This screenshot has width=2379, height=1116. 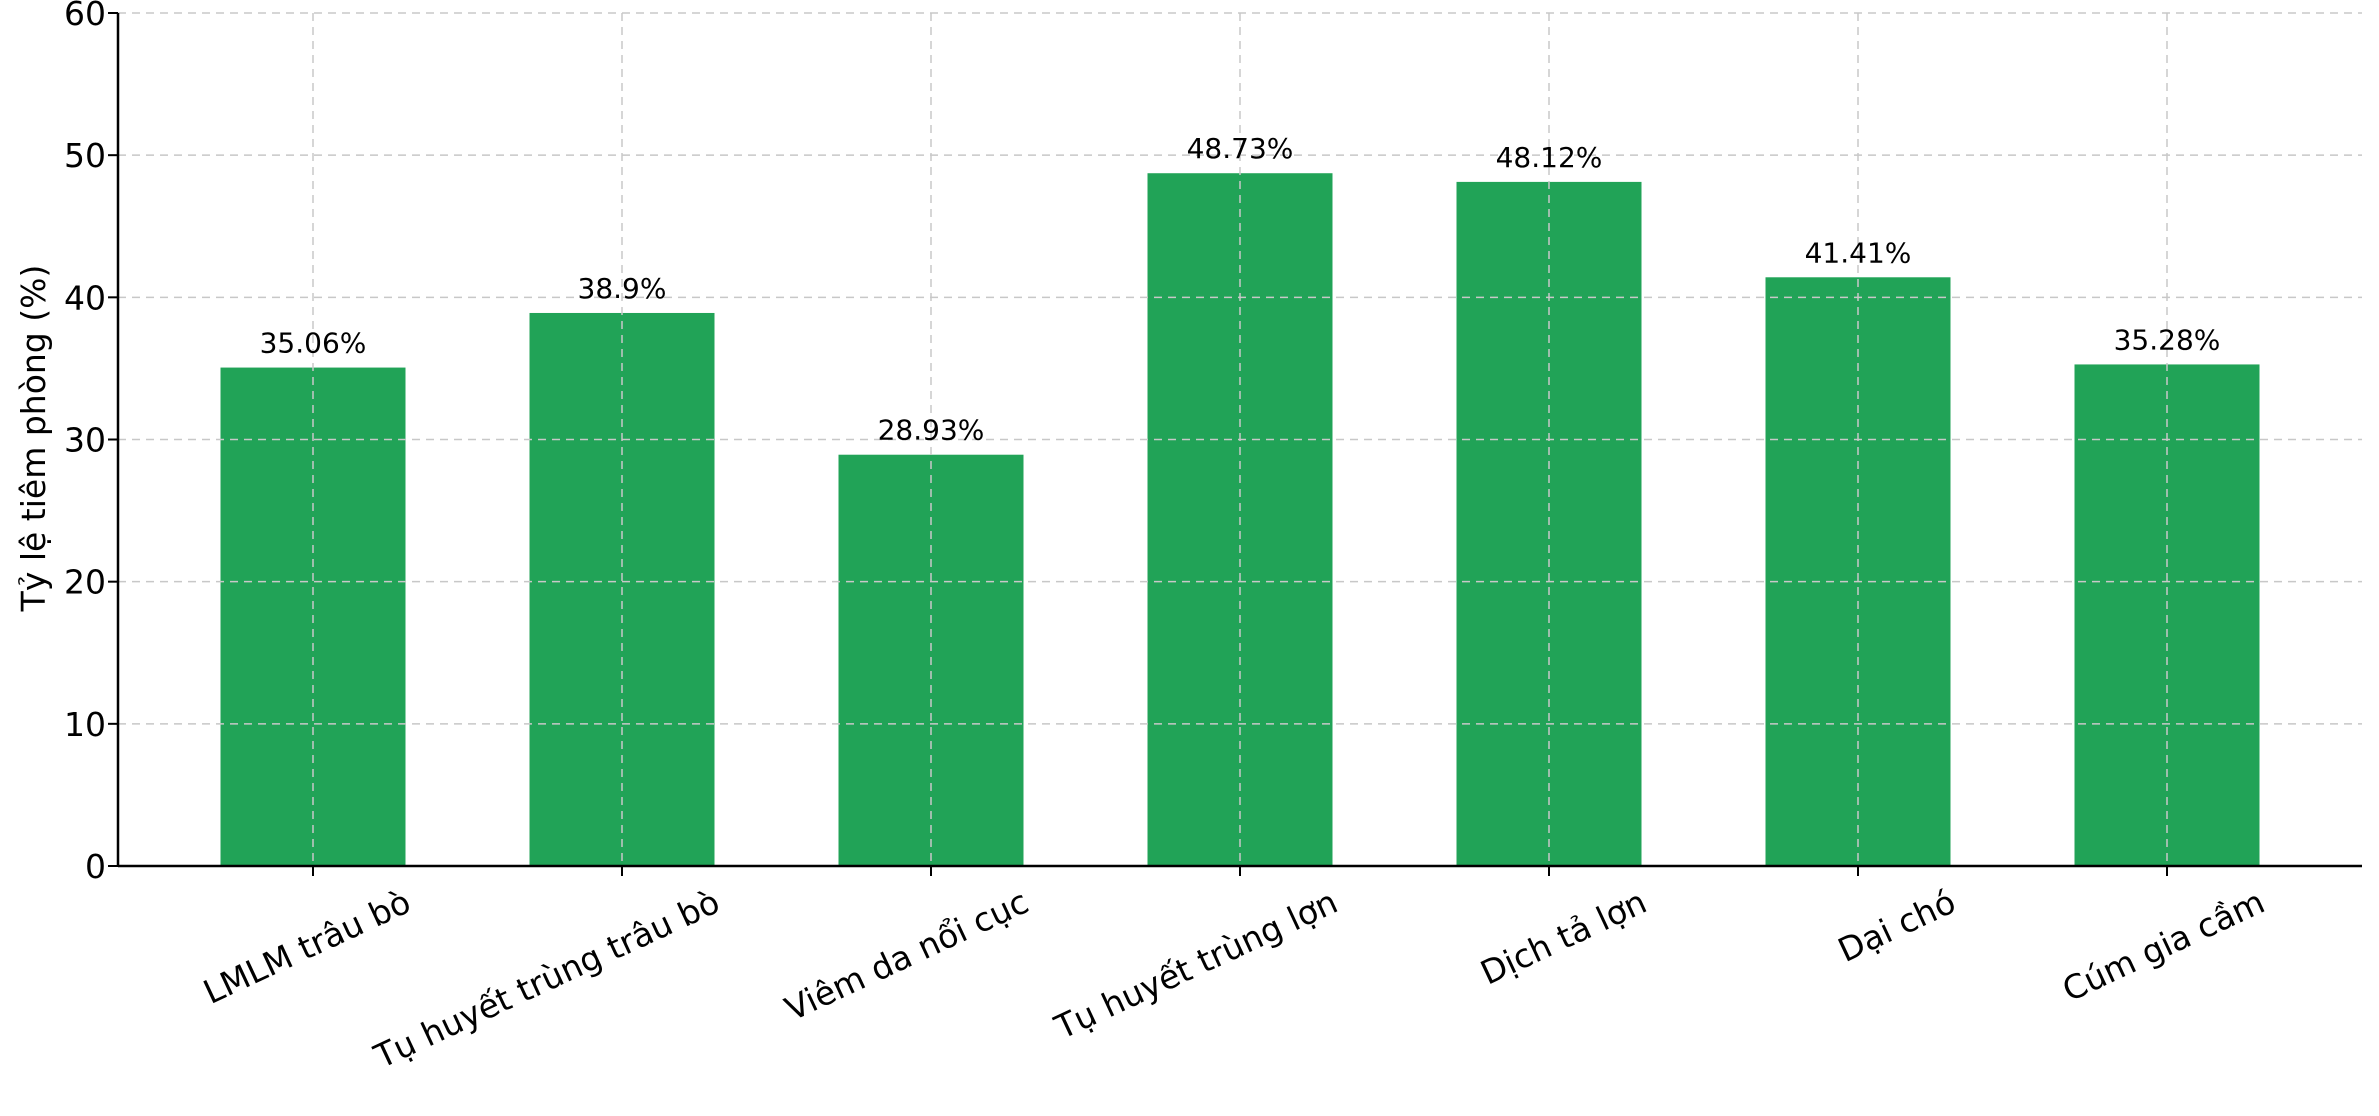 I want to click on x-tick-label: Tụ huyết trùng trâu bò, so click(x=546, y=979).